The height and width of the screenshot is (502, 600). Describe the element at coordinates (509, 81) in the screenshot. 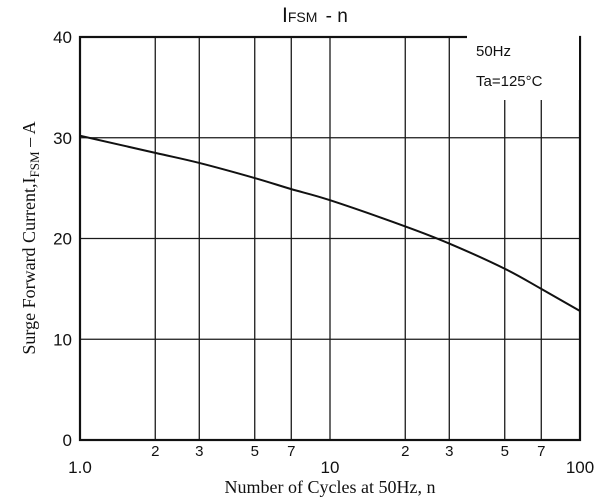

I see `annotation-temperature: Ta=125°C` at that location.